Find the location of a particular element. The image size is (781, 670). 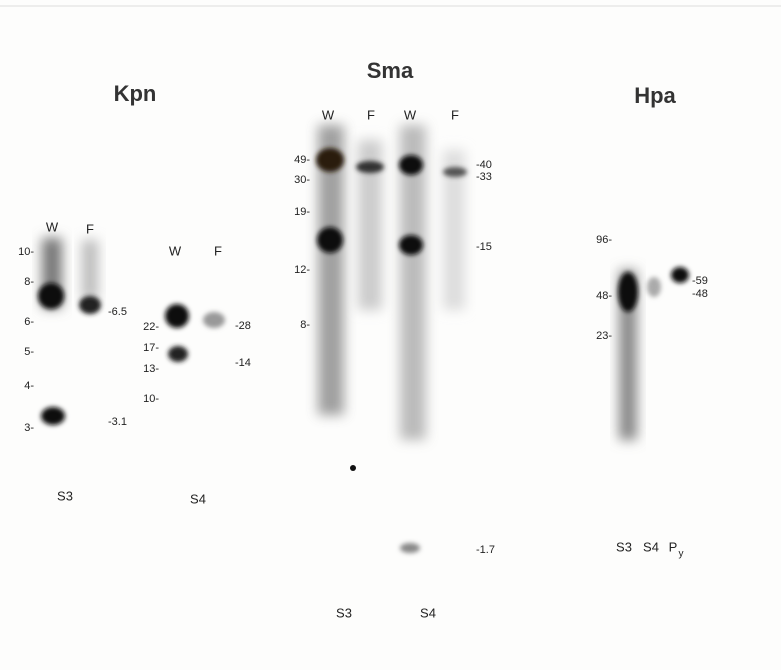

size-marker: 22- is located at coordinates (151, 327).